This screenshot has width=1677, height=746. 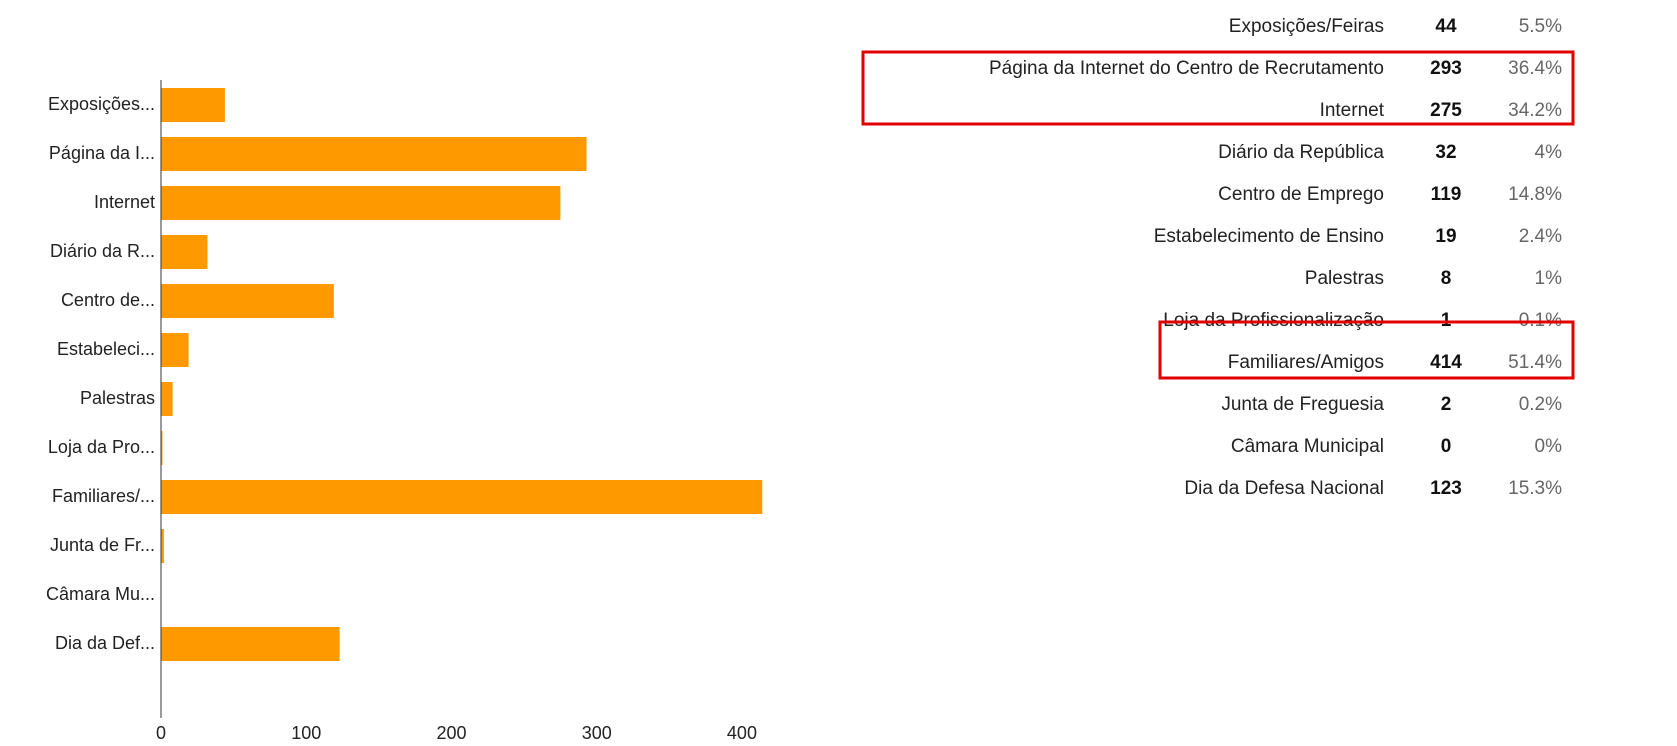 I want to click on row-percent: 0%, so click(x=1549, y=446).